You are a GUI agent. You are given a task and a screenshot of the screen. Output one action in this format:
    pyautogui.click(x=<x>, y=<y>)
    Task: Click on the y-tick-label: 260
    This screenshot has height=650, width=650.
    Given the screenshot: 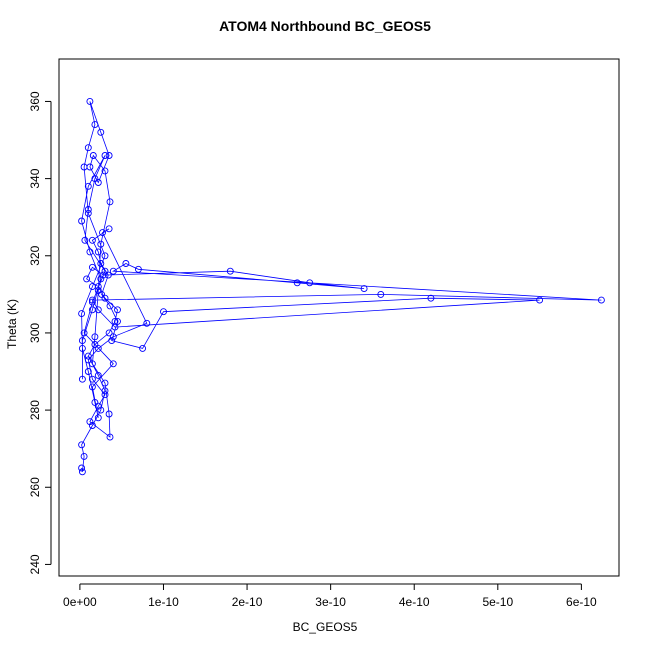 What is the action you would take?
    pyautogui.click(x=35, y=487)
    